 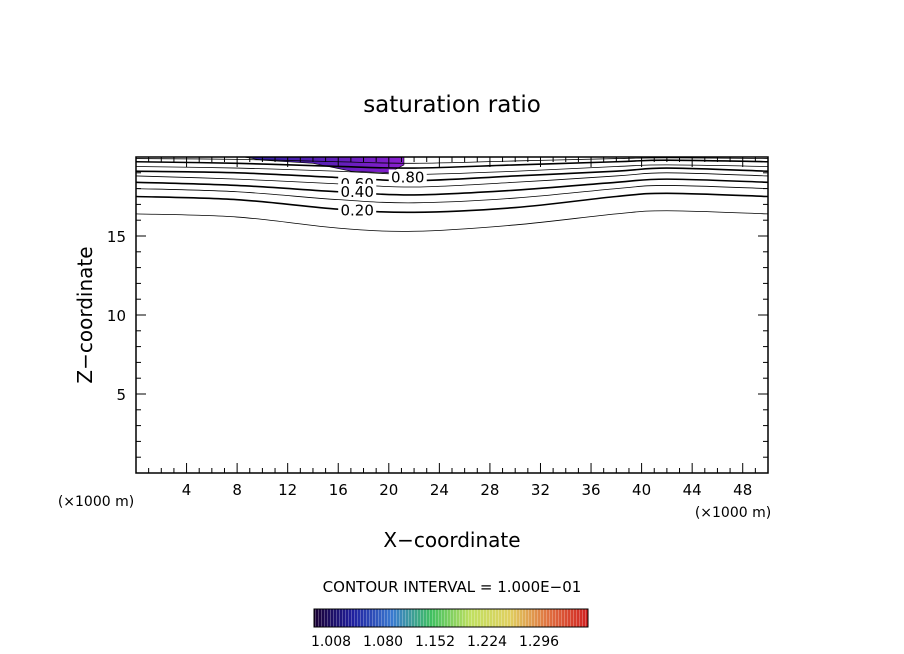 What do you see at coordinates (383, 642) in the screenshot?
I see `colorbar-label: 1.080` at bounding box center [383, 642].